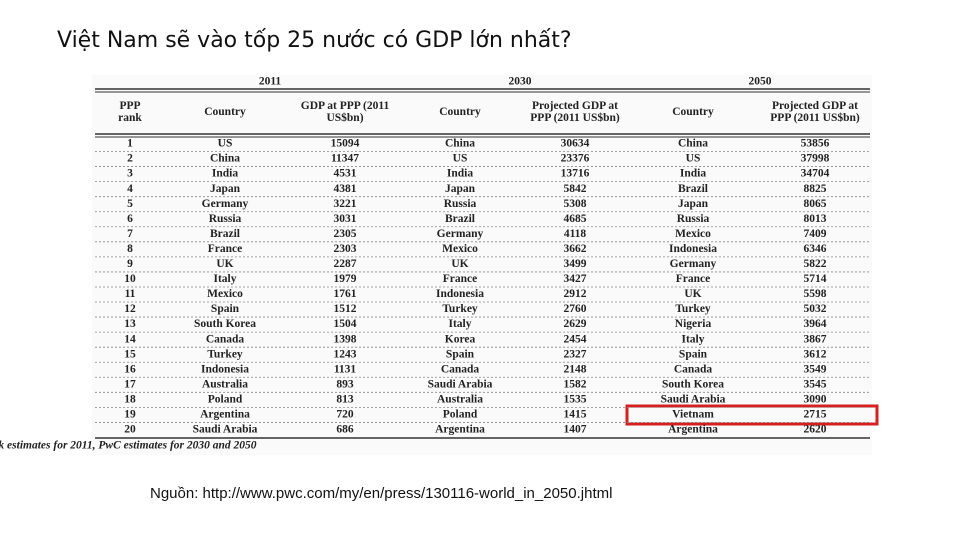  Describe the element at coordinates (815, 264) in the screenshot. I see `table-cell: 5822` at that location.